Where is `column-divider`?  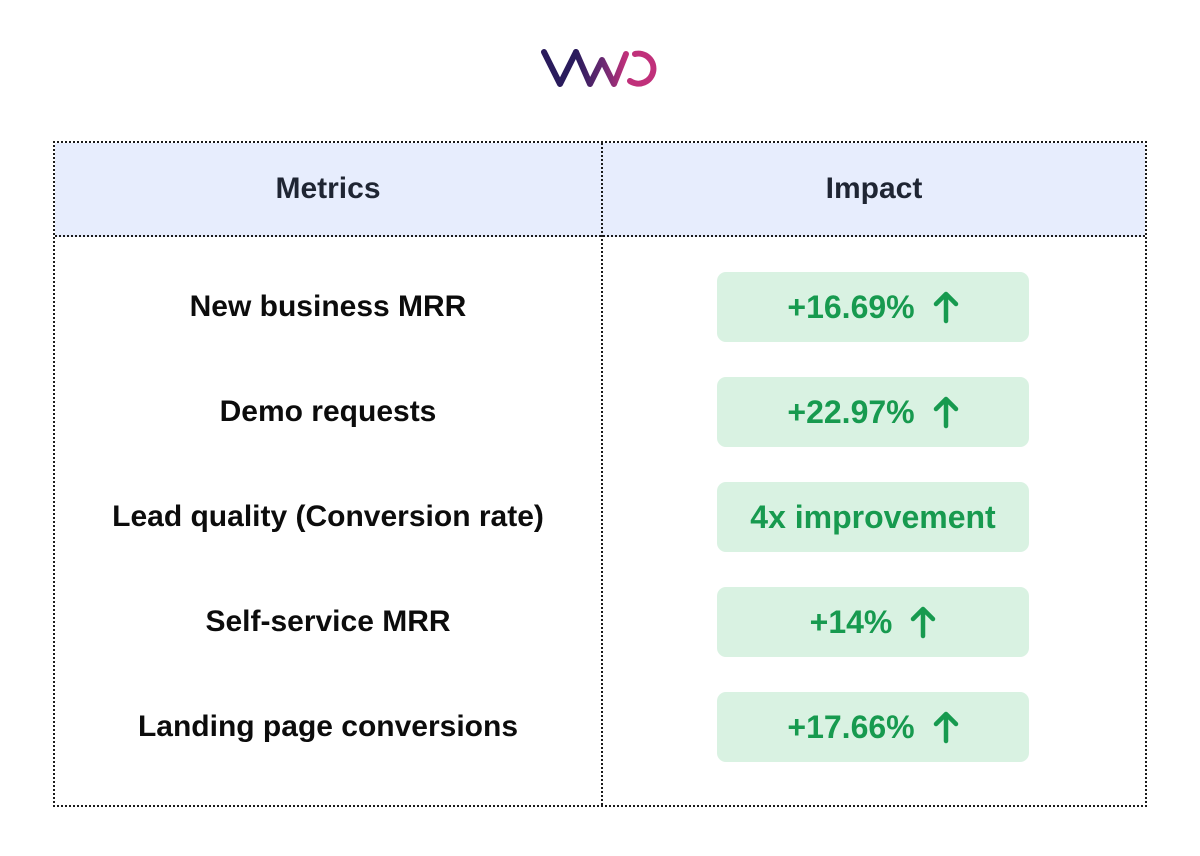 column-divider is located at coordinates (602, 474).